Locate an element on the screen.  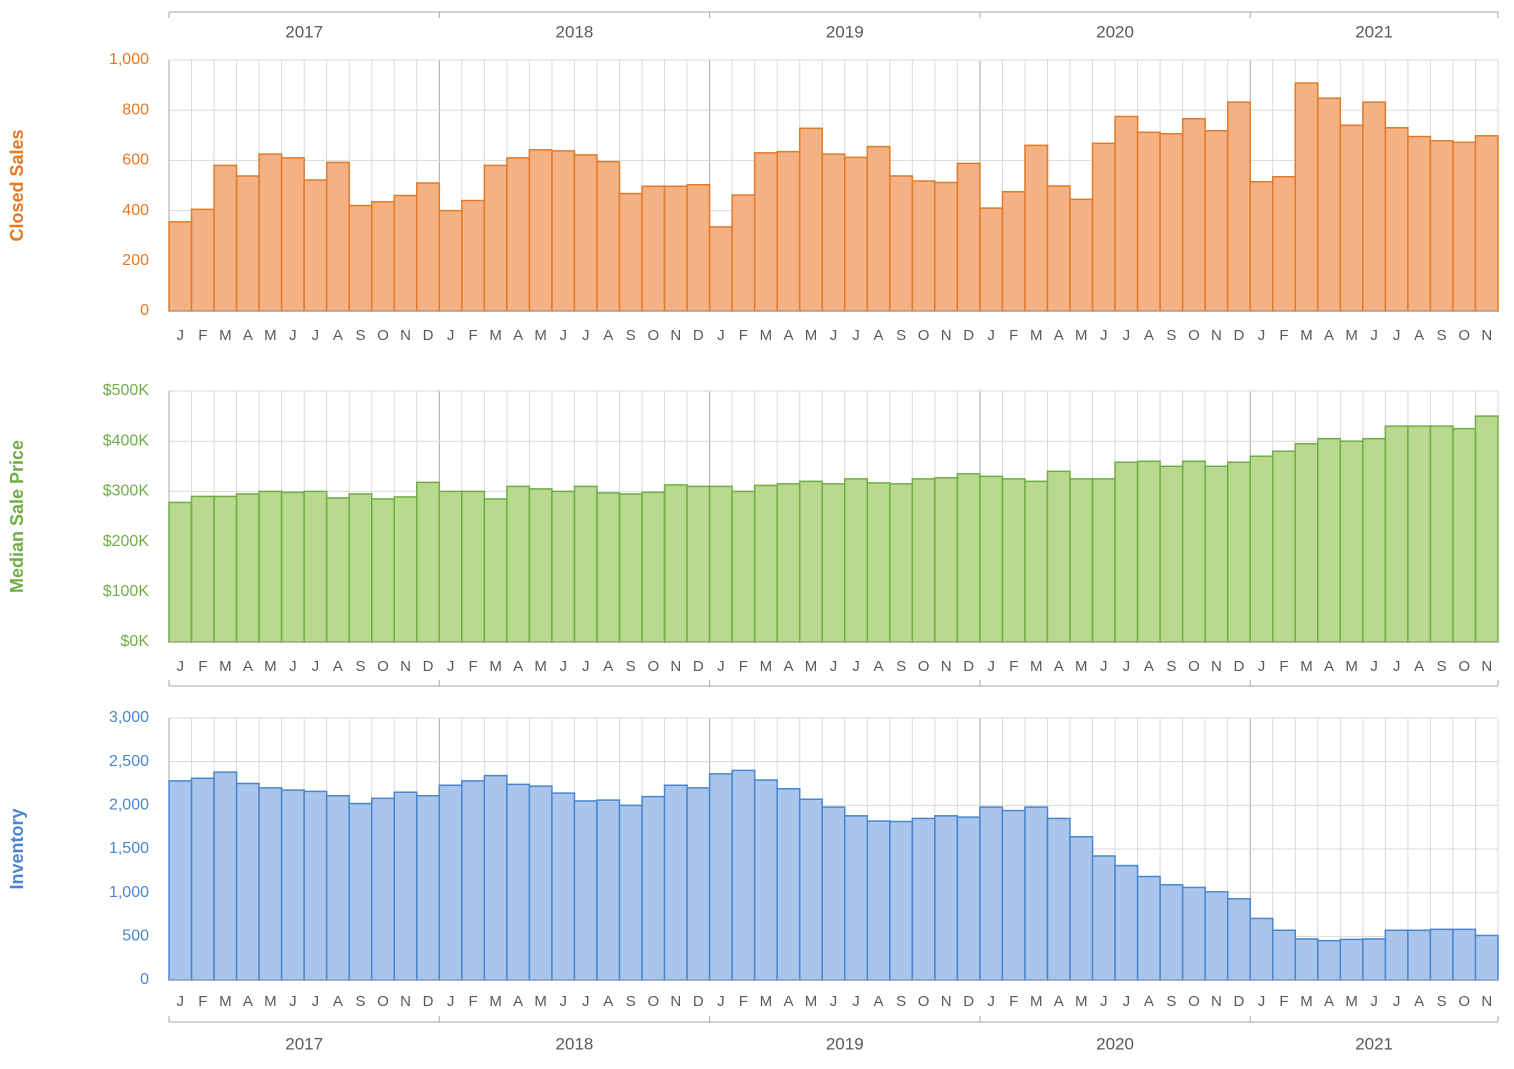
y-tick-label: 500 is located at coordinates (135, 936).